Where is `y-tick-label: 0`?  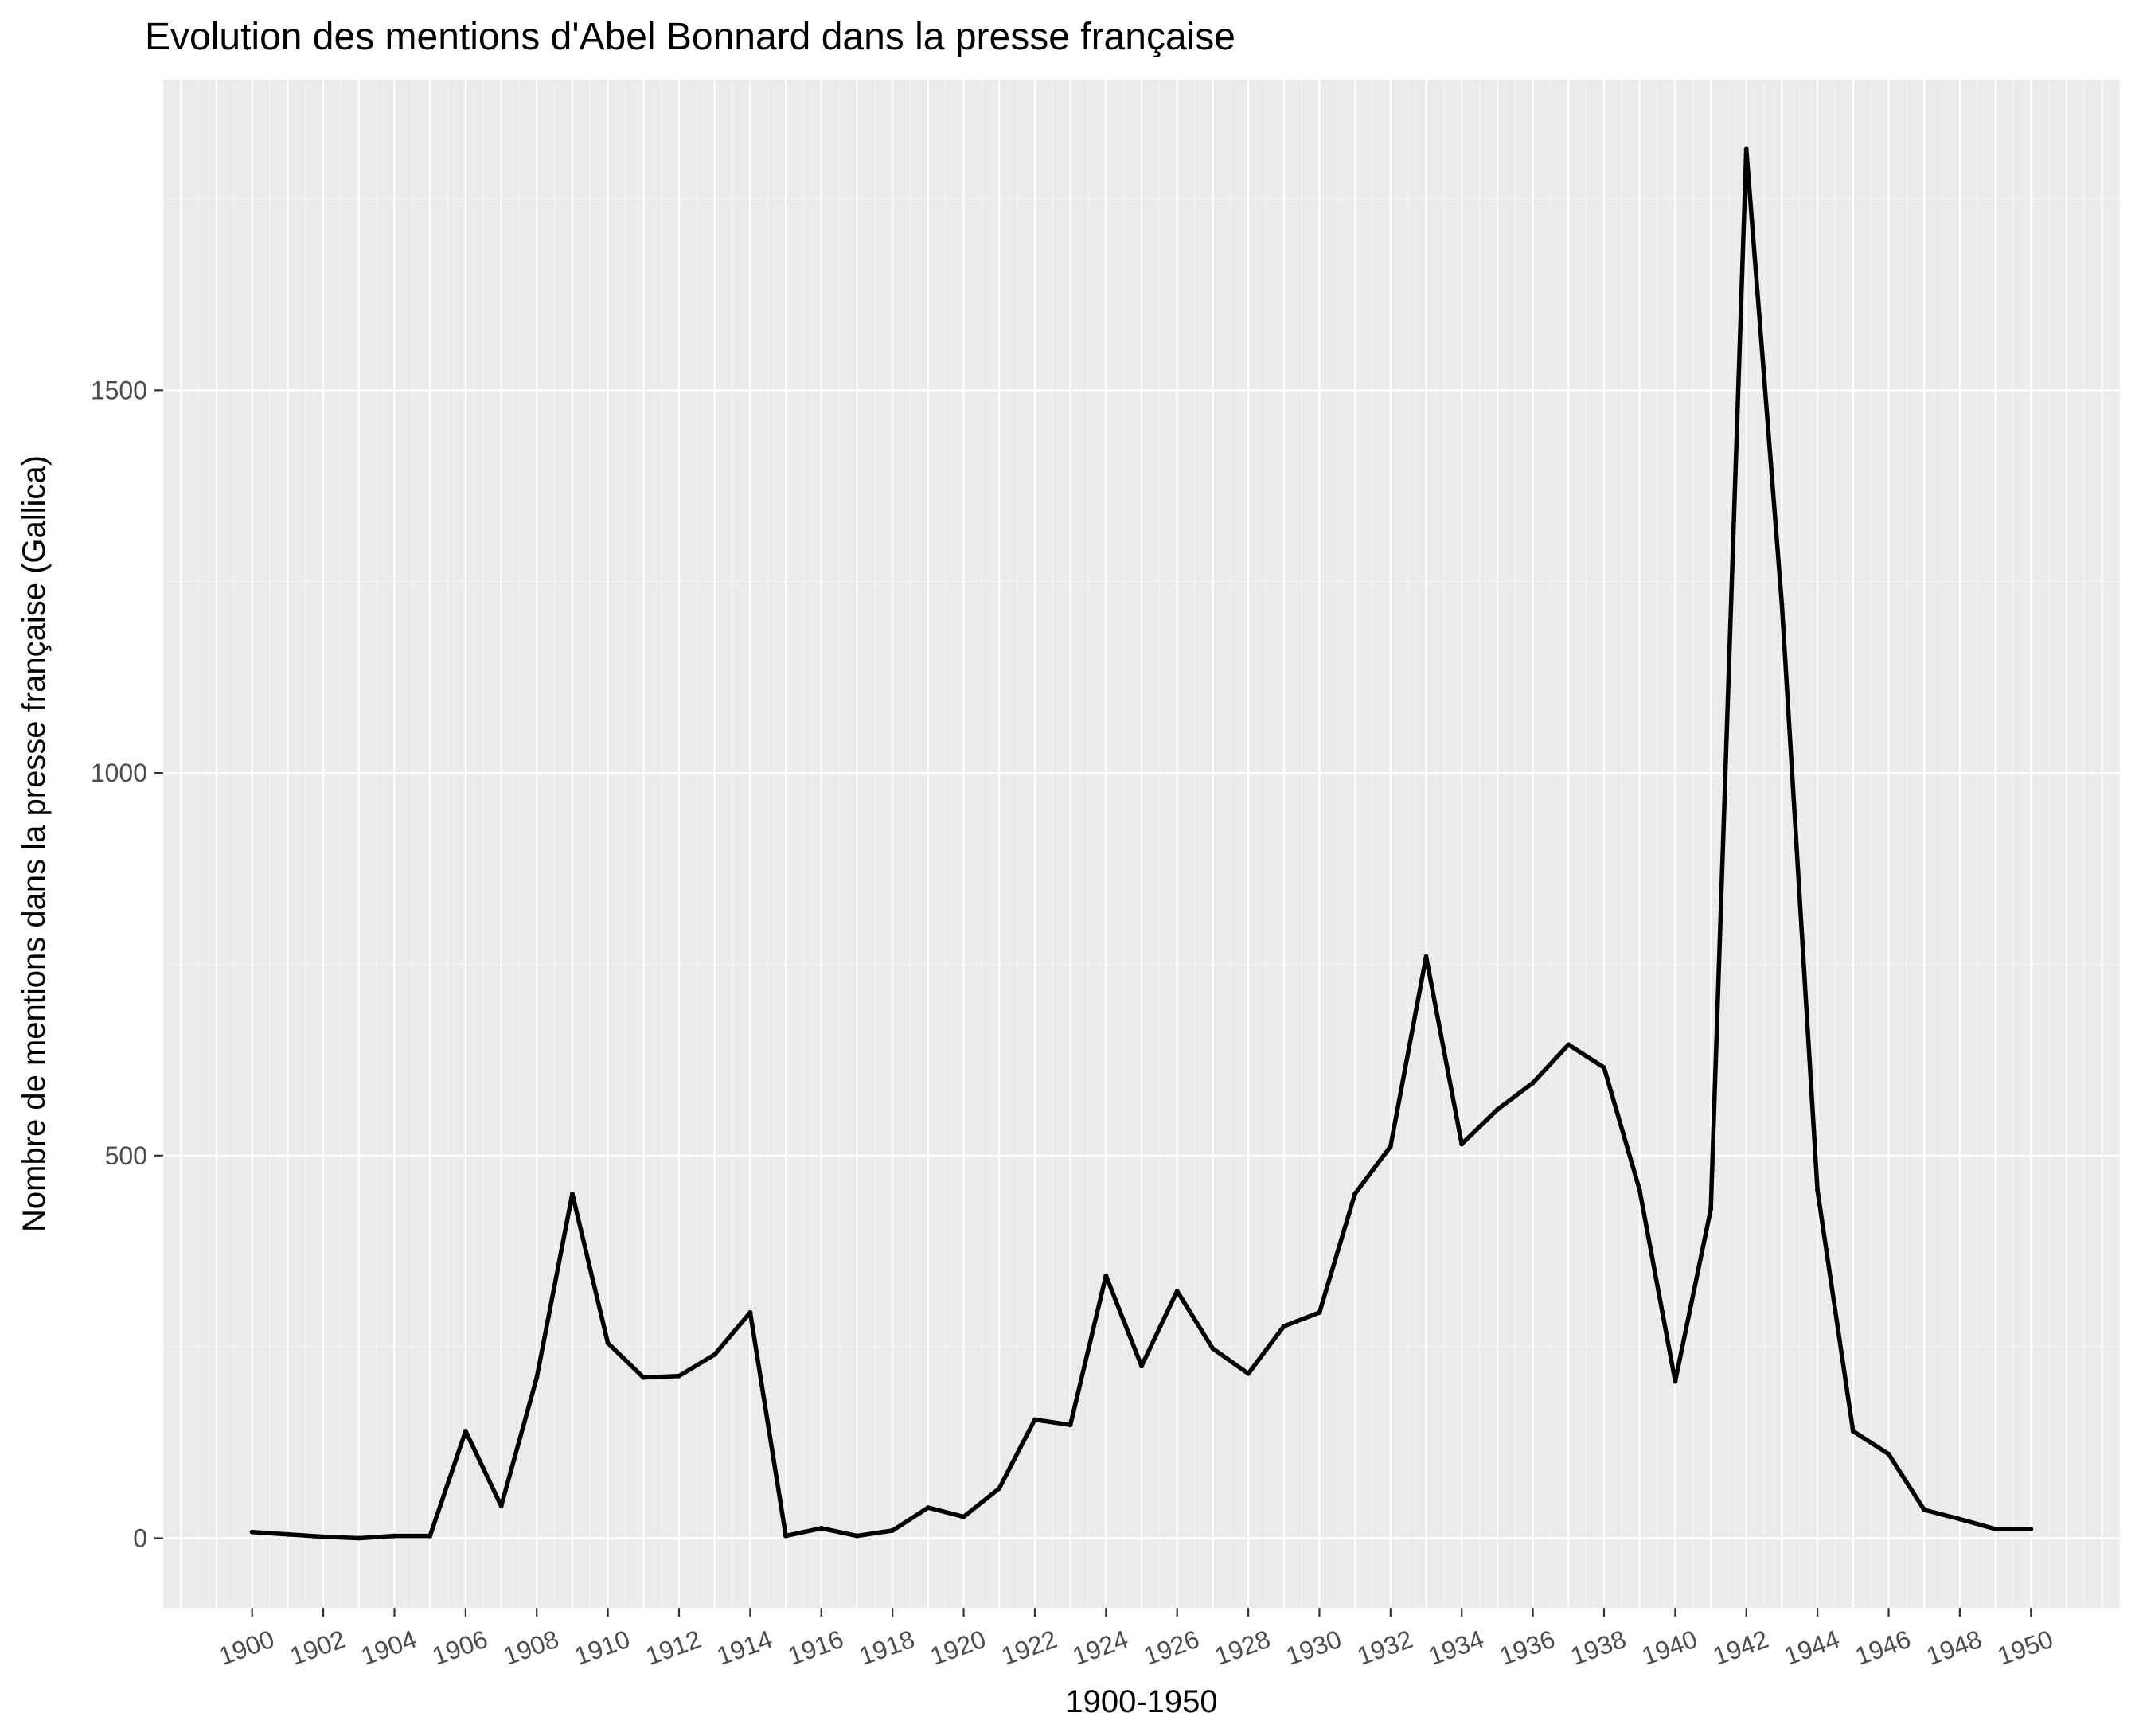
y-tick-label: 0 is located at coordinates (140, 1538).